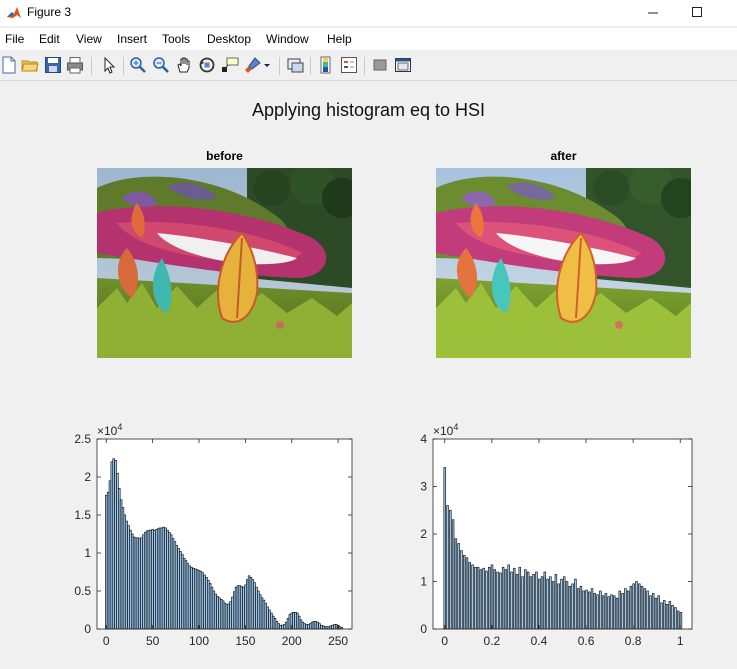  Describe the element at coordinates (653, 13) in the screenshot. I see `minimize-button` at that location.